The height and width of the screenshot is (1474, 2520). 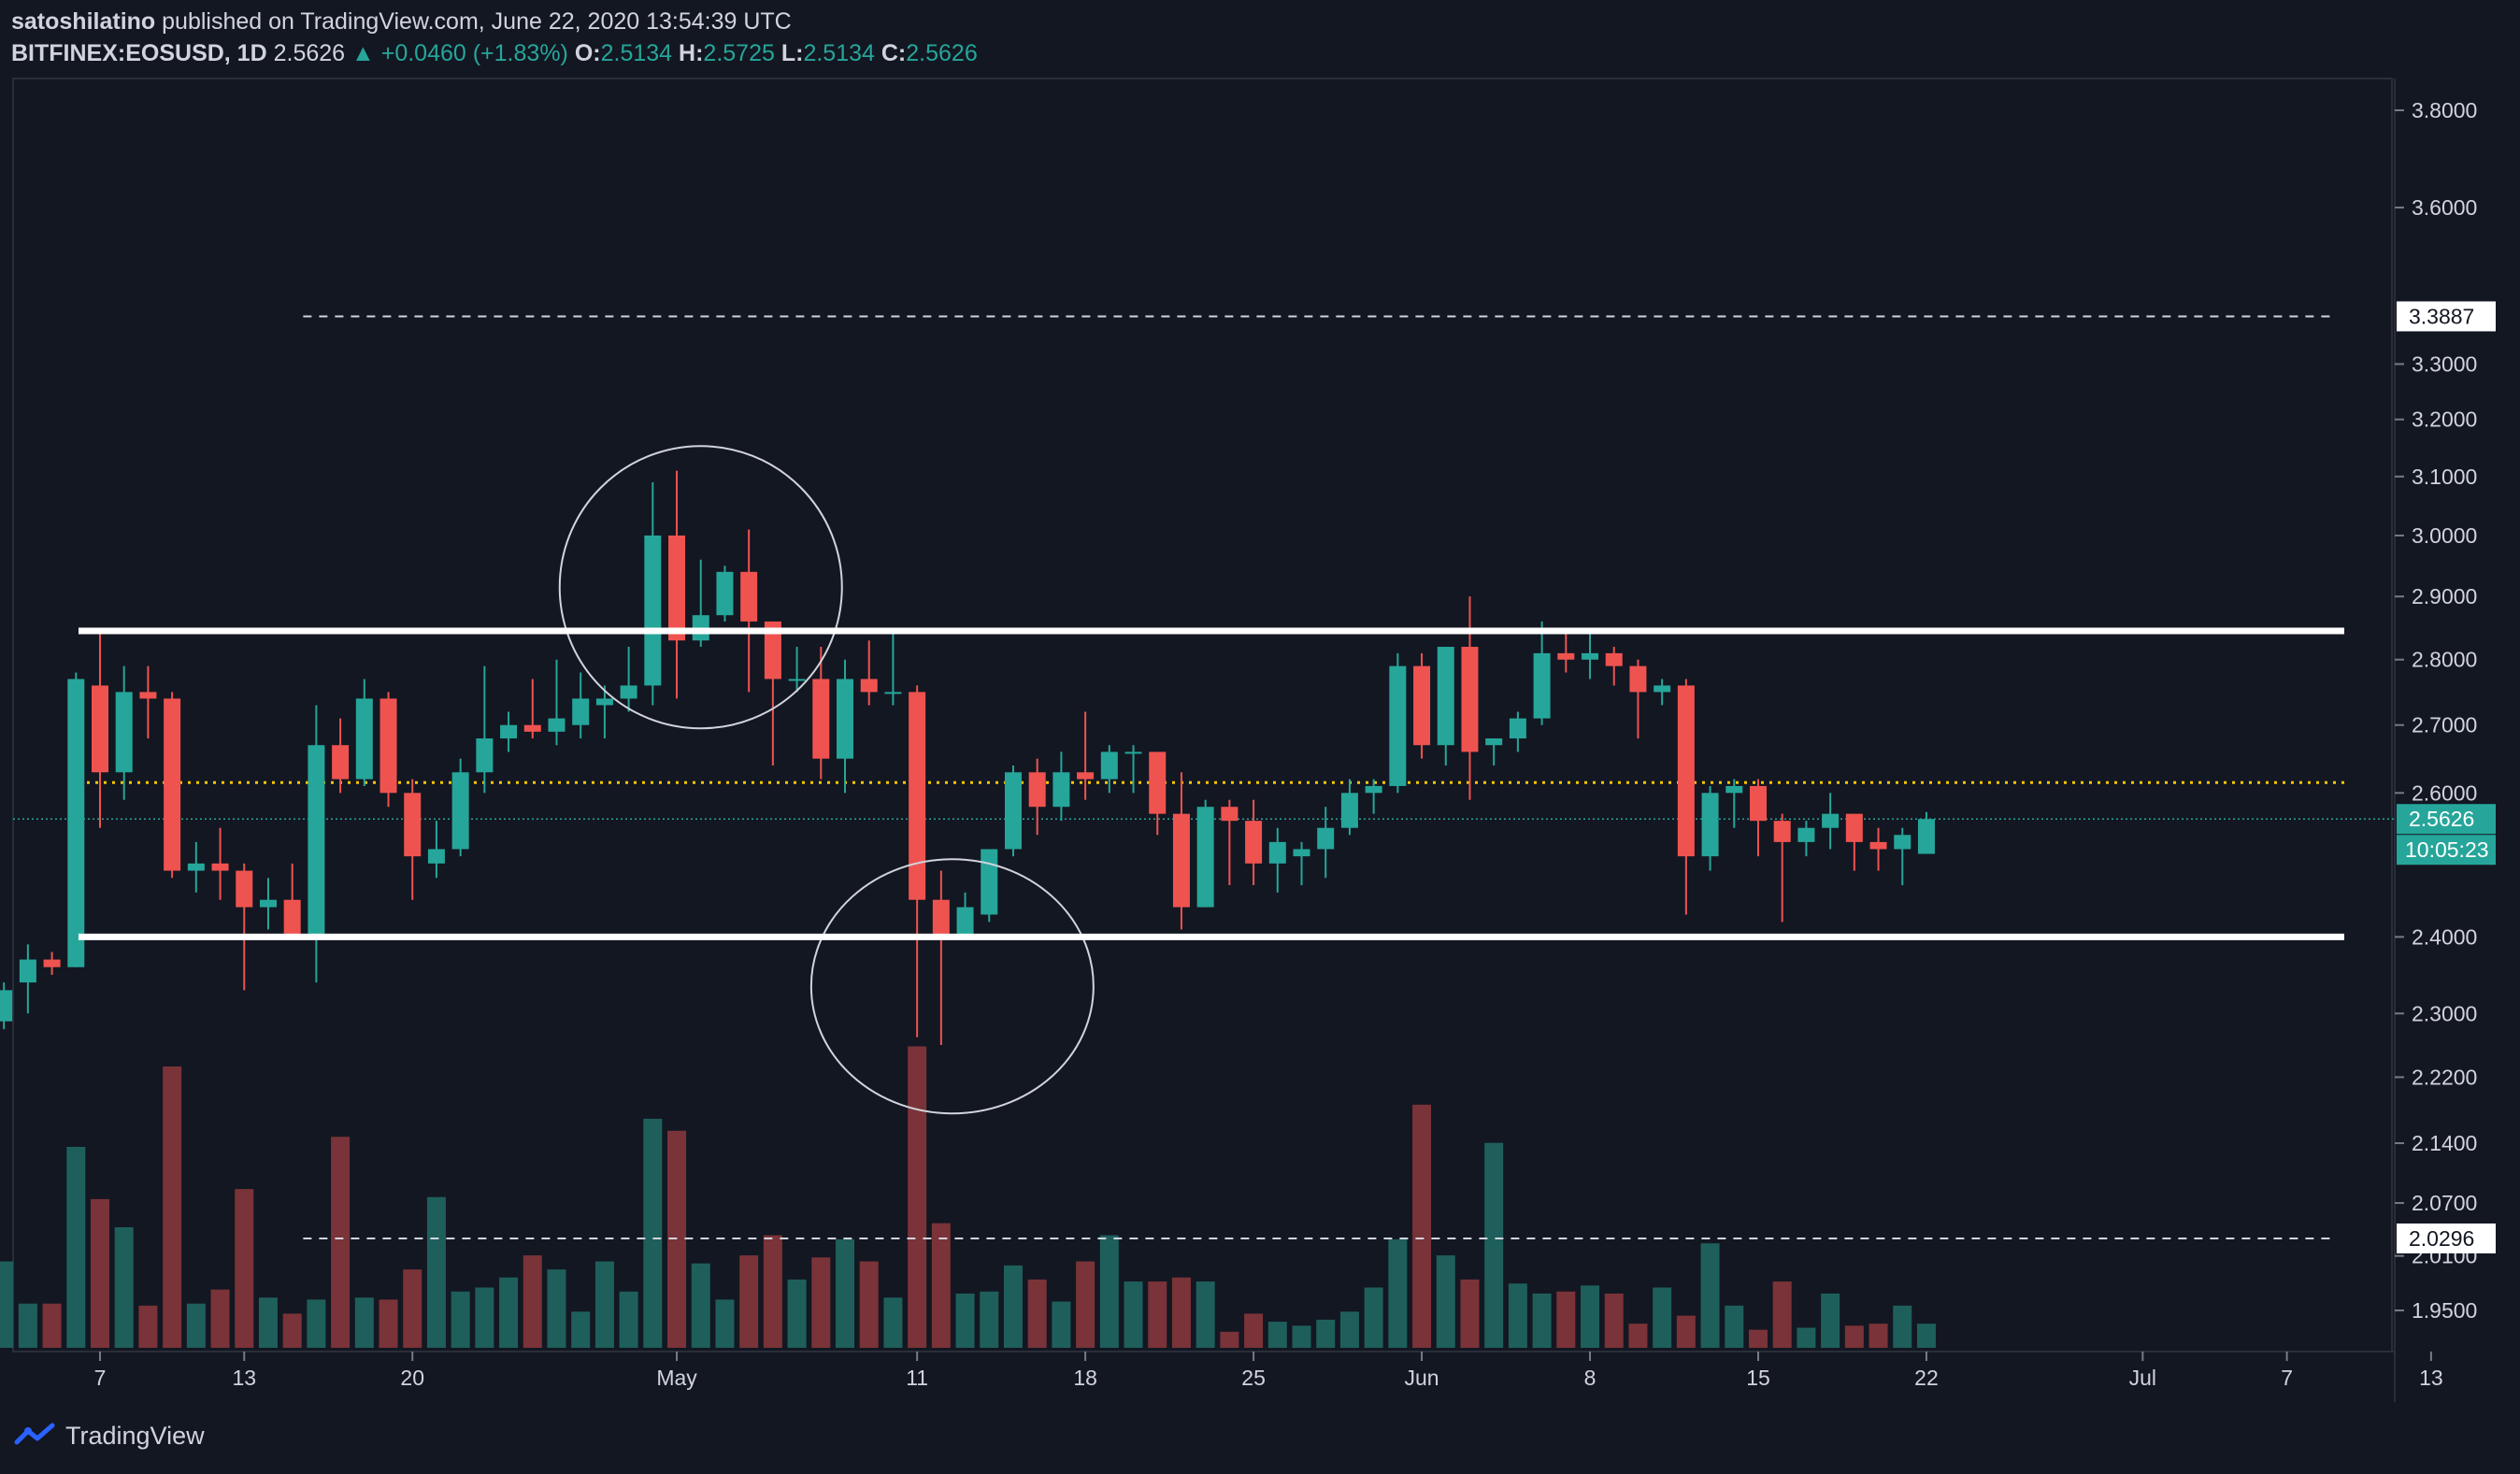 What do you see at coordinates (2287, 1378) in the screenshot?
I see `time-tick-label: 7` at bounding box center [2287, 1378].